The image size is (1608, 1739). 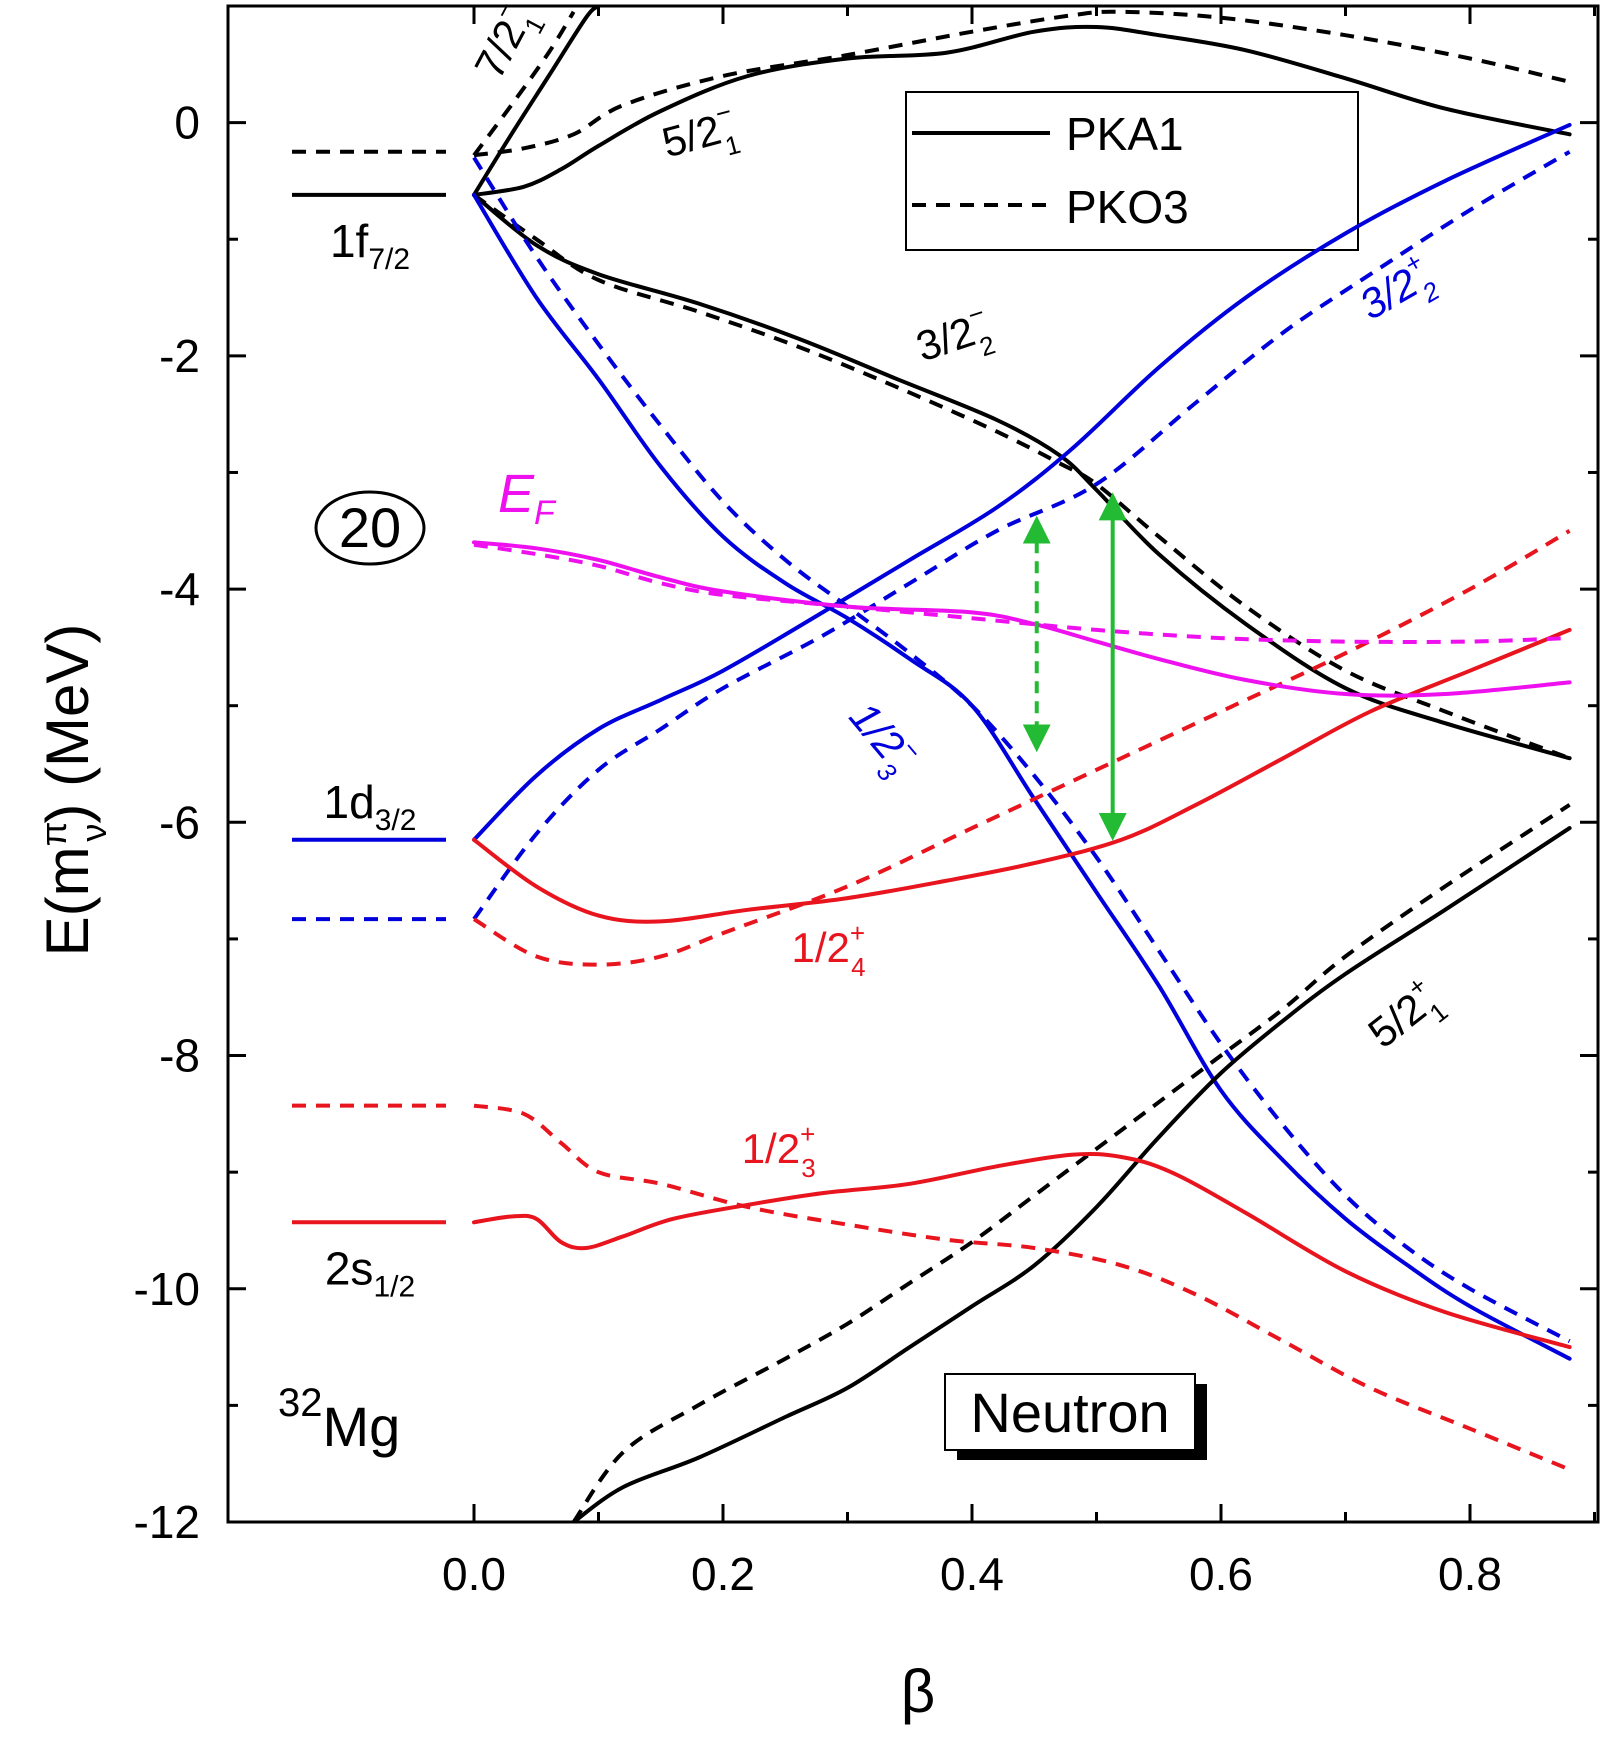 I want to click on particle-label: Neutron, so click(x=1075, y=1416).